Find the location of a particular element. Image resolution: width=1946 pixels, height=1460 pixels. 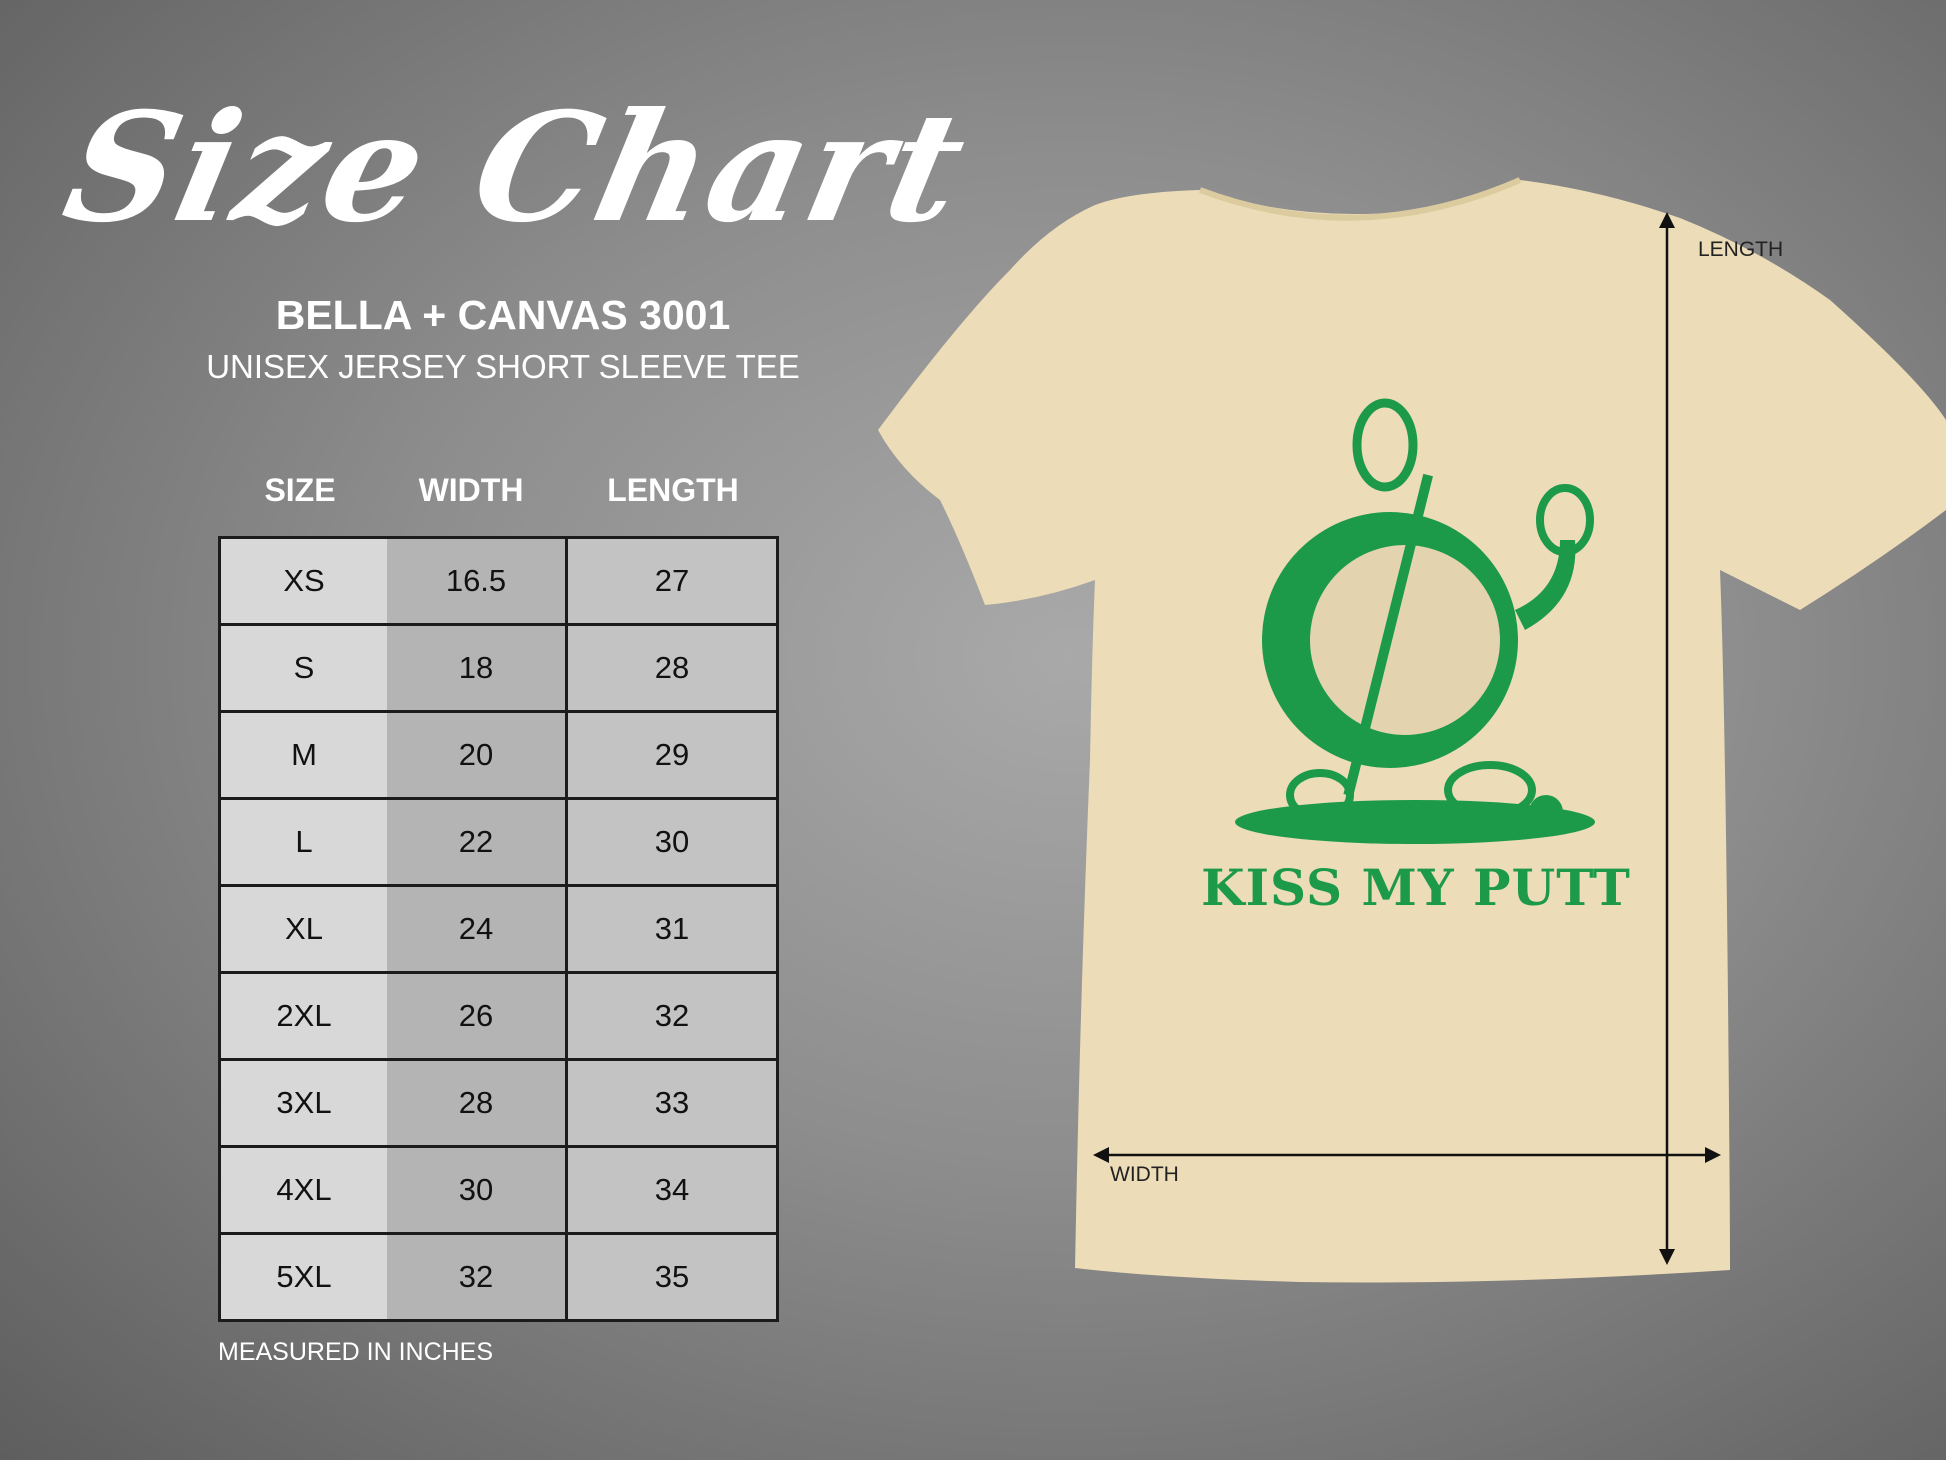

golf-ball-mascot-graphic is located at coordinates (1415, 621).